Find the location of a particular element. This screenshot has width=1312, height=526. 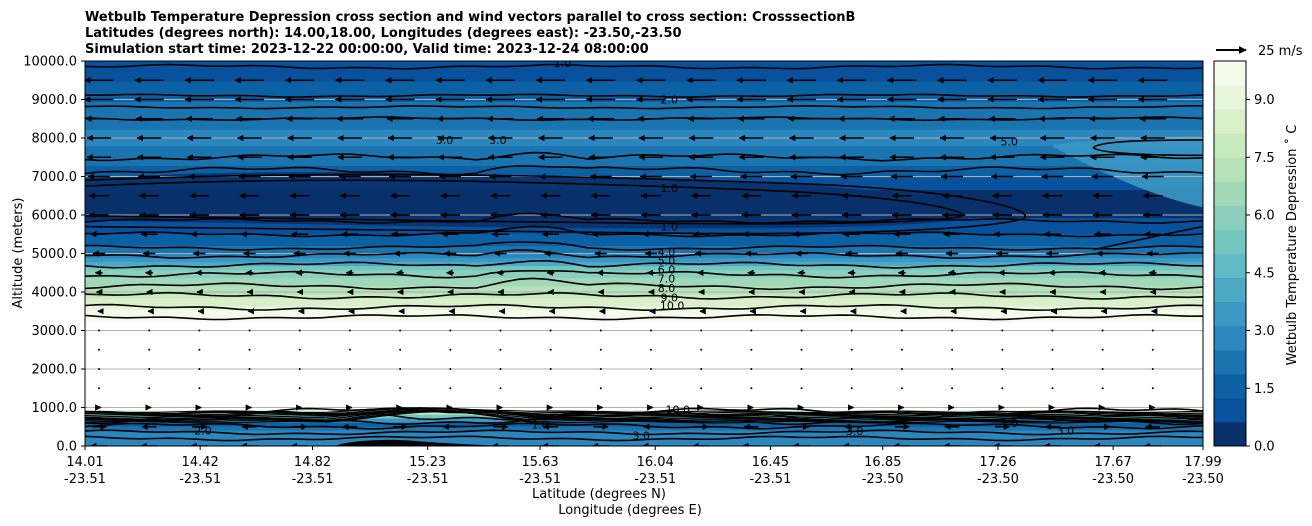

colorbar-tick-label: 7.5 is located at coordinates (1264, 158).